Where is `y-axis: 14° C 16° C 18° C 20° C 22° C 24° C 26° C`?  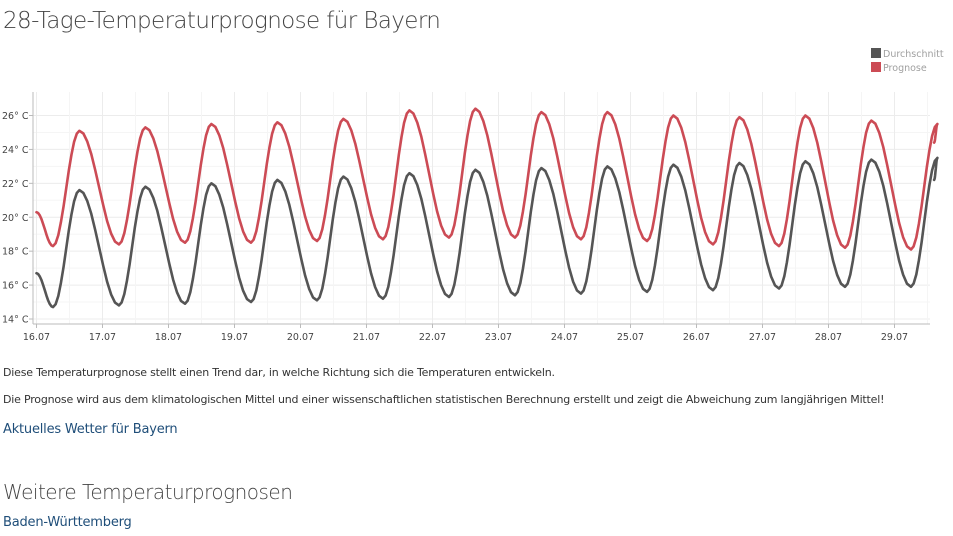
y-axis: 14° C 16° C 18° C 20° C 22° C 24° C 26° C is located at coordinates (18, 209).